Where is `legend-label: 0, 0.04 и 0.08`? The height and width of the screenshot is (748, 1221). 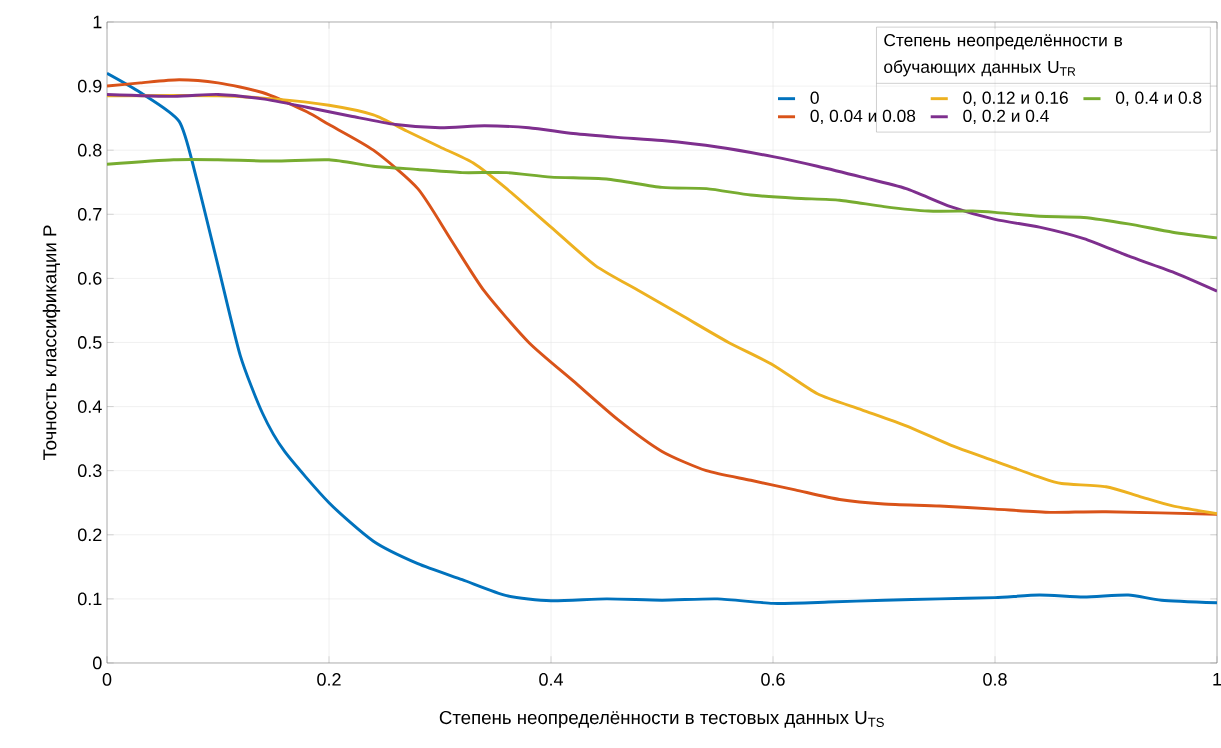
legend-label: 0, 0.04 и 0.08 is located at coordinates (863, 117).